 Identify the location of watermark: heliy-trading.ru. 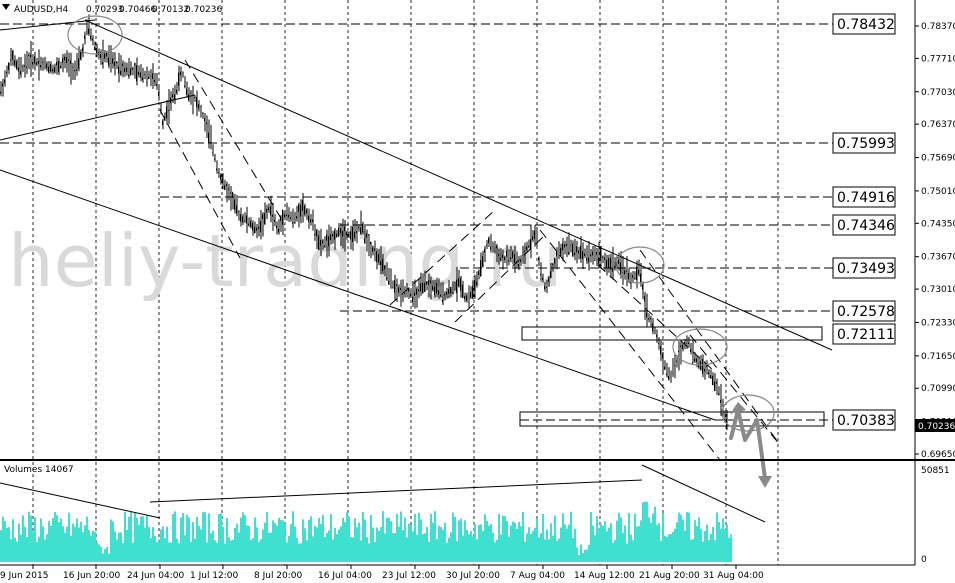
(285, 261).